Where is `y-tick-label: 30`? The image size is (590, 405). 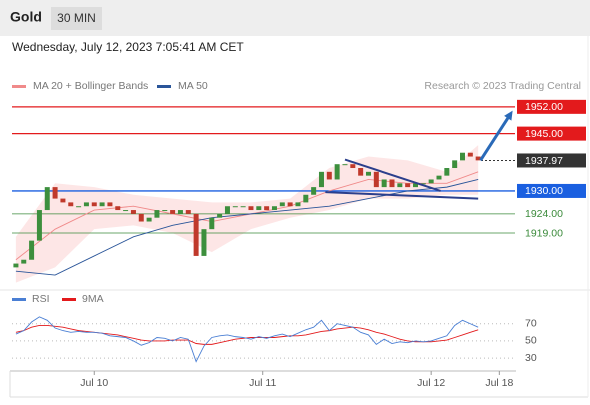
y-tick-label: 30 is located at coordinates (531, 358).